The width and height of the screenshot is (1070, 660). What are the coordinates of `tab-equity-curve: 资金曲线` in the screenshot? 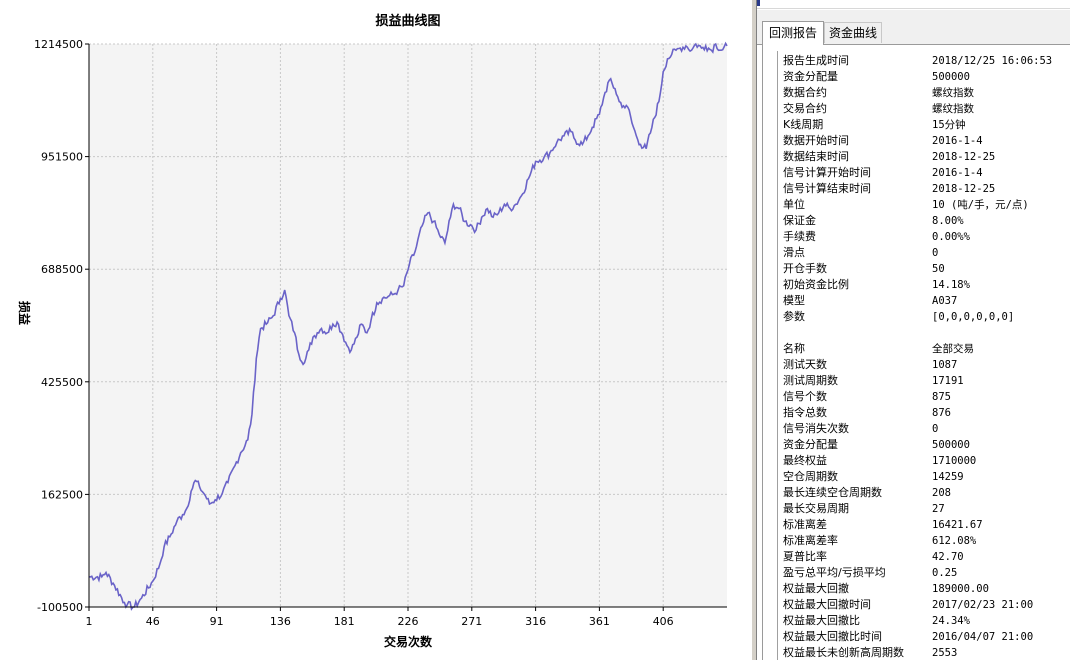 It's located at (853, 32).